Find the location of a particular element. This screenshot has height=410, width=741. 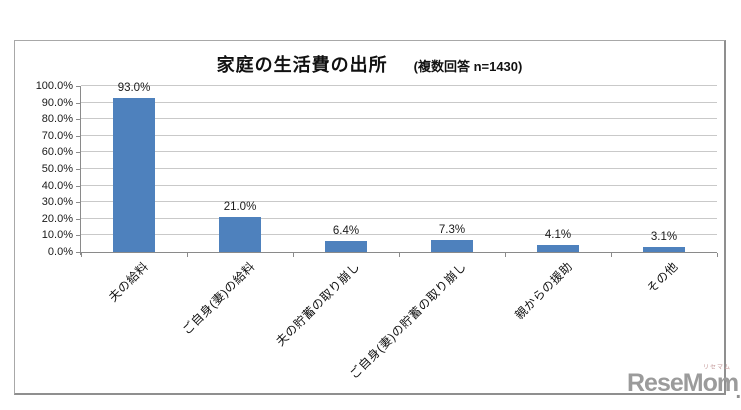

x-category-label: 夫の給料 is located at coordinates (128, 282).